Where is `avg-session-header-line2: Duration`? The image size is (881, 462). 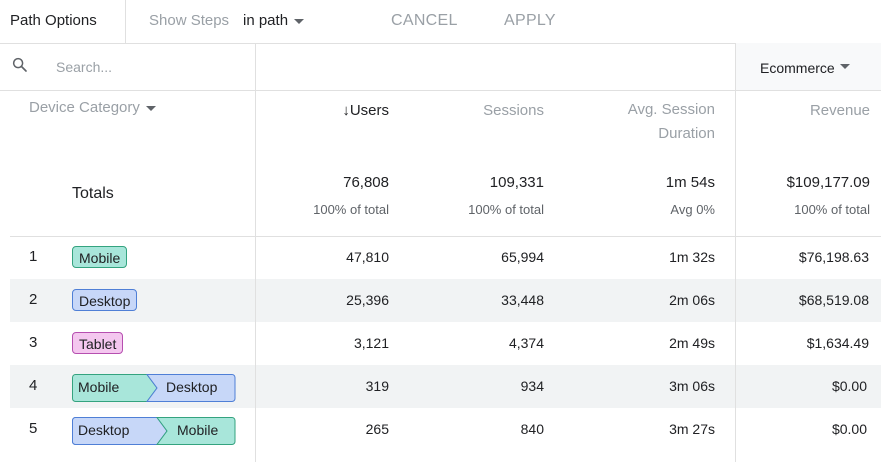 avg-session-header-line2: Duration is located at coordinates (686, 133).